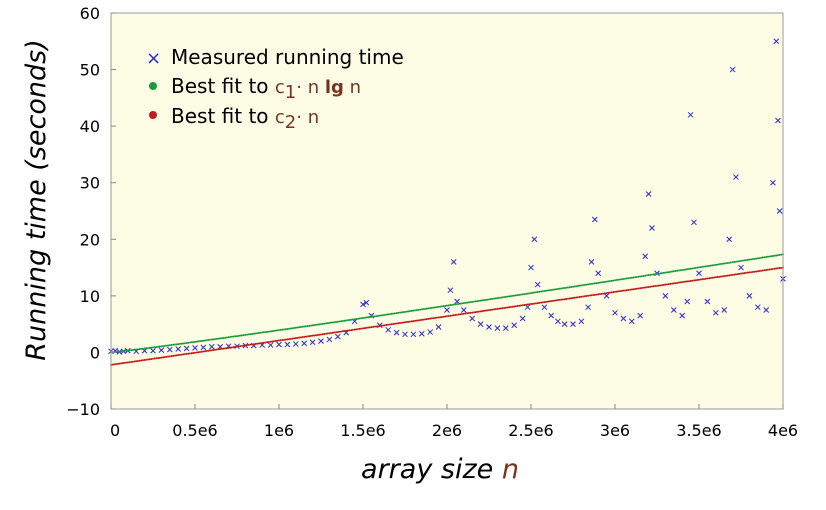 Image resolution: width=826 pixels, height=510 pixels. I want to click on y-tick-label: 10, so click(90, 296).